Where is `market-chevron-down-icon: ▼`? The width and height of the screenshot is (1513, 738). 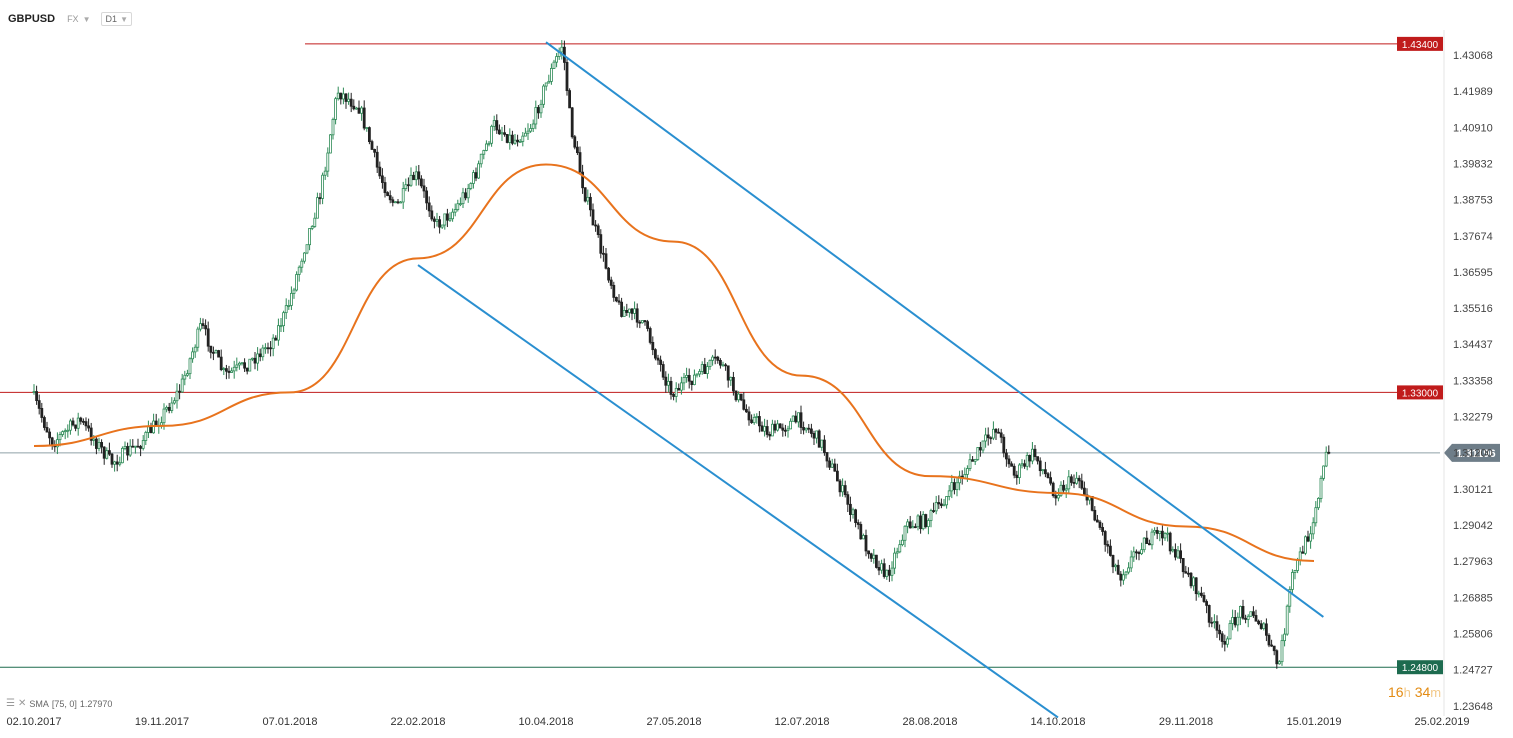 market-chevron-down-icon: ▼ is located at coordinates (86, 19).